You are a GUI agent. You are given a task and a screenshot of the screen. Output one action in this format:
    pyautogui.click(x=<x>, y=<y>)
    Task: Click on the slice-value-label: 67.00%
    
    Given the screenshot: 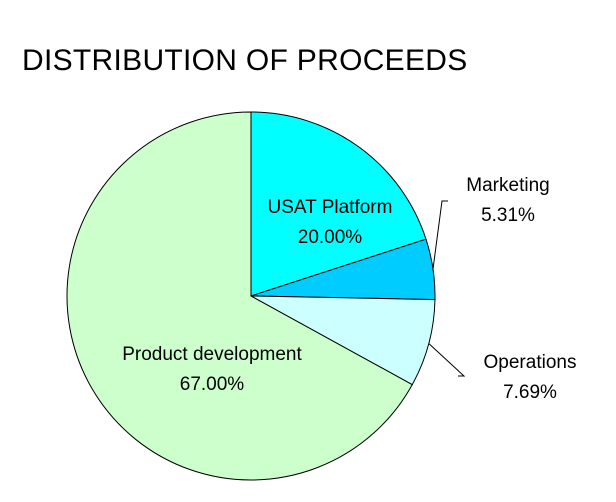 What is the action you would take?
    pyautogui.click(x=212, y=384)
    